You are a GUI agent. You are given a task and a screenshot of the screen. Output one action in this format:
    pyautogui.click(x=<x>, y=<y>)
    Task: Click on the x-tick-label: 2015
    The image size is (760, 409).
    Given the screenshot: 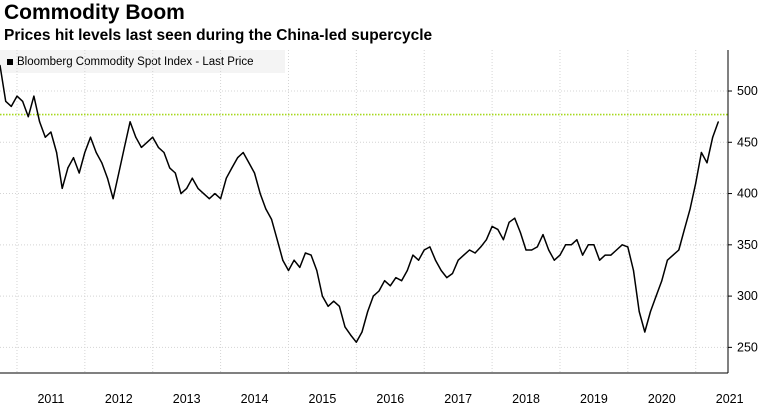 What is the action you would take?
    pyautogui.click(x=323, y=399)
    